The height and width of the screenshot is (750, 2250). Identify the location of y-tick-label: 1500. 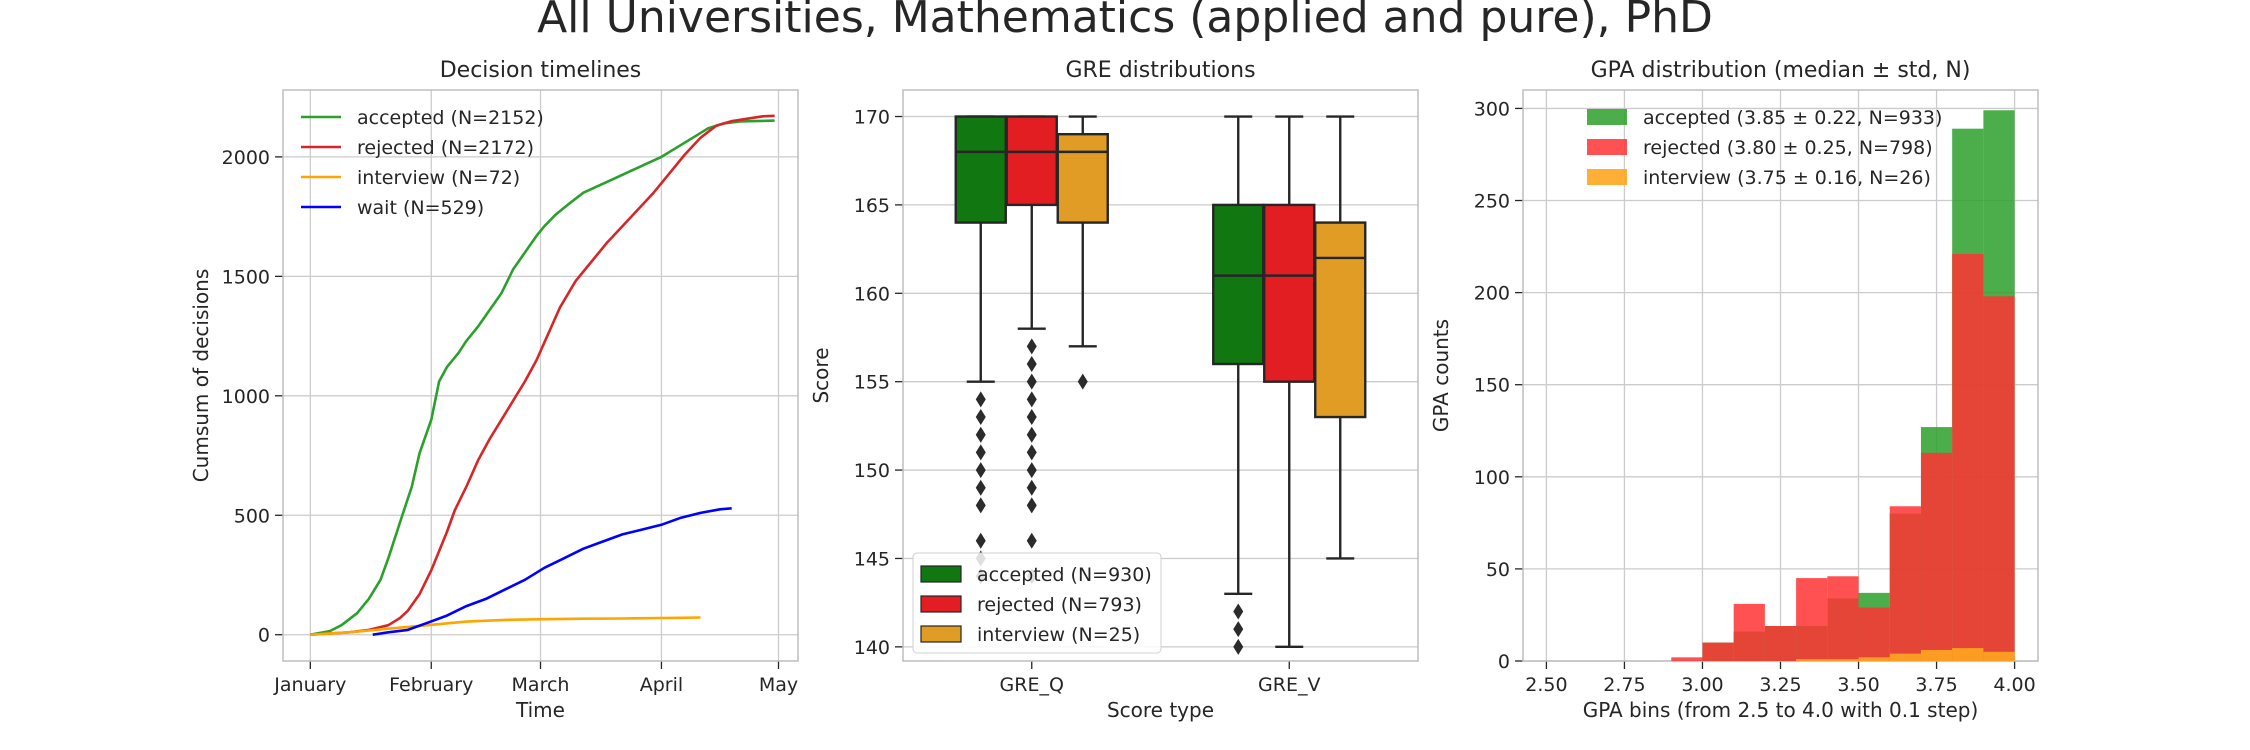
(246, 277).